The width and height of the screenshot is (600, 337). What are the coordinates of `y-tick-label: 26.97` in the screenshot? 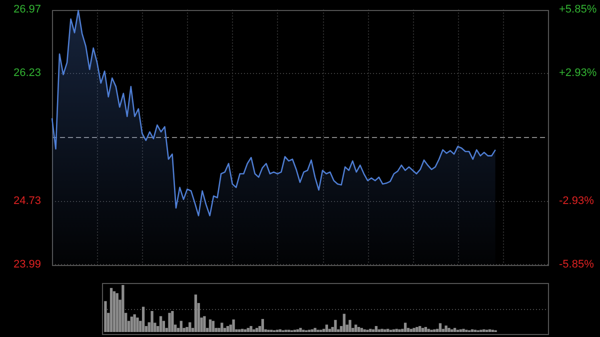 It's located at (27, 10).